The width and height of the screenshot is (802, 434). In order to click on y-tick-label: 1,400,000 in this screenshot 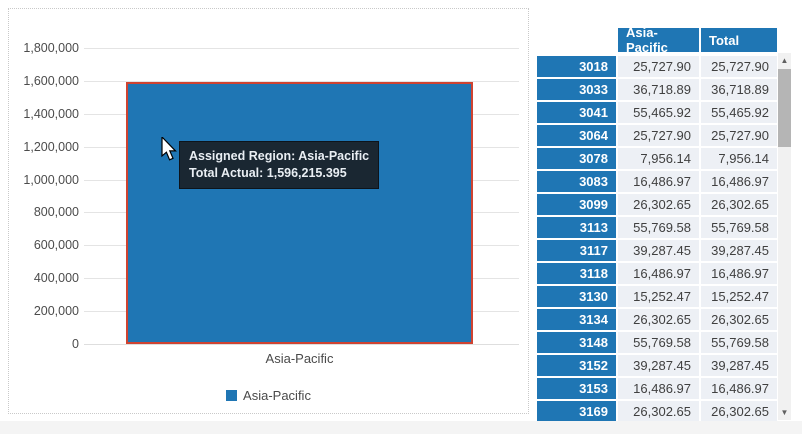, I will do `click(51, 113)`.